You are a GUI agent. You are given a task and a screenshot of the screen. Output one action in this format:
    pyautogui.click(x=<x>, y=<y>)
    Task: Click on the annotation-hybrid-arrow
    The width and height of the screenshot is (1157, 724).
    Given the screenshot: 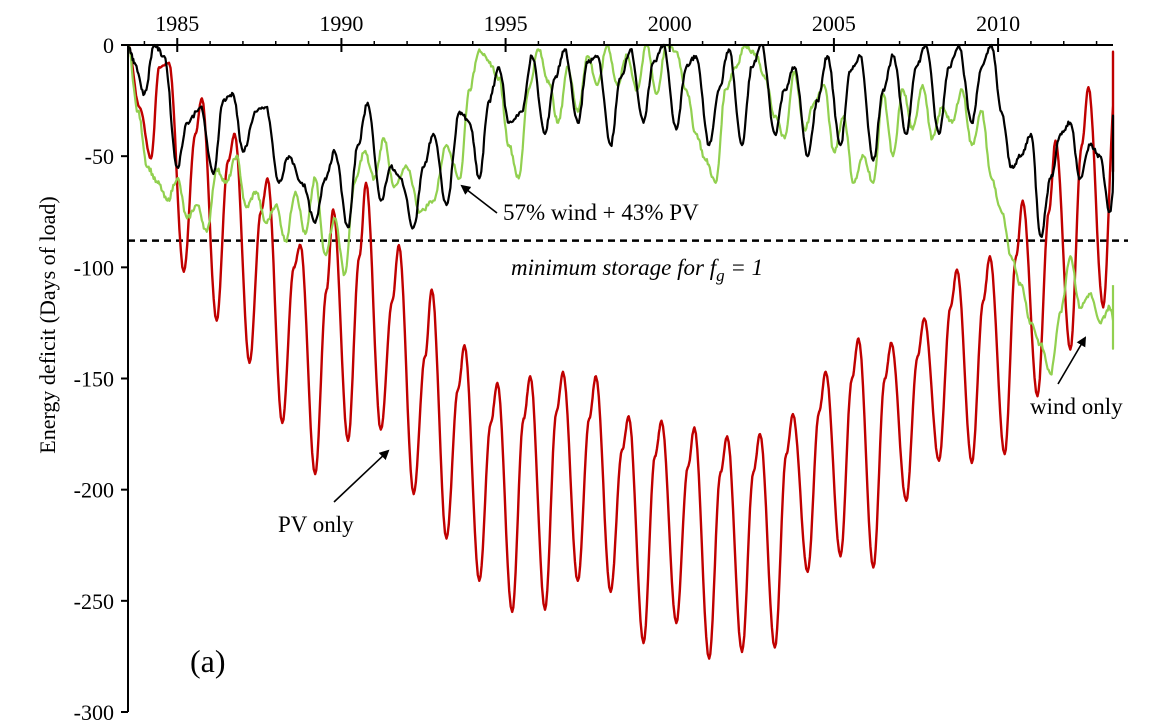 What is the action you would take?
    pyautogui.click(x=479, y=199)
    